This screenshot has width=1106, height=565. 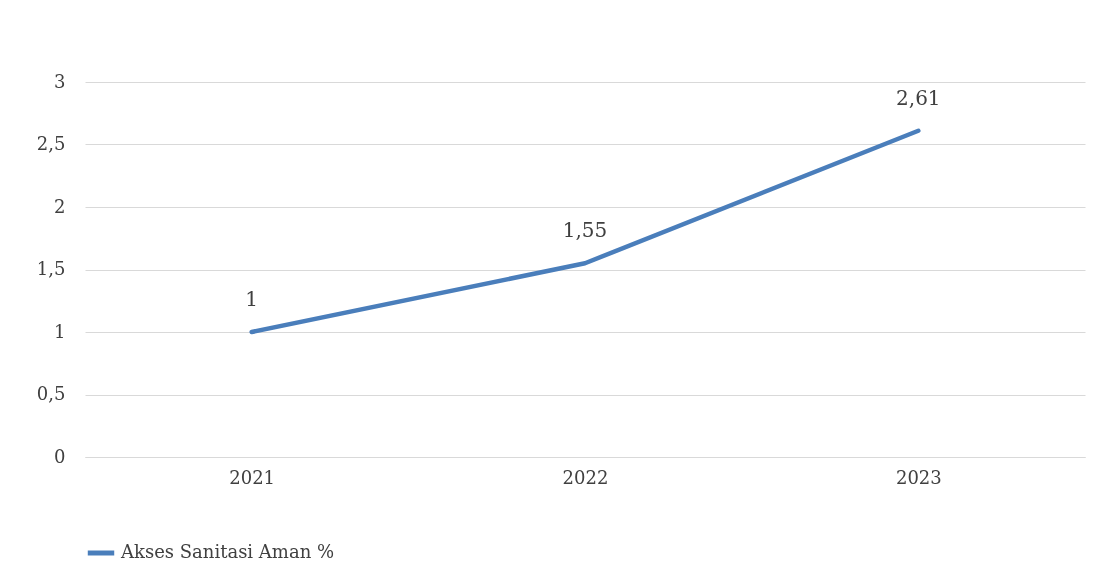 I want to click on y-tick-label: 0,5, so click(x=51, y=393).